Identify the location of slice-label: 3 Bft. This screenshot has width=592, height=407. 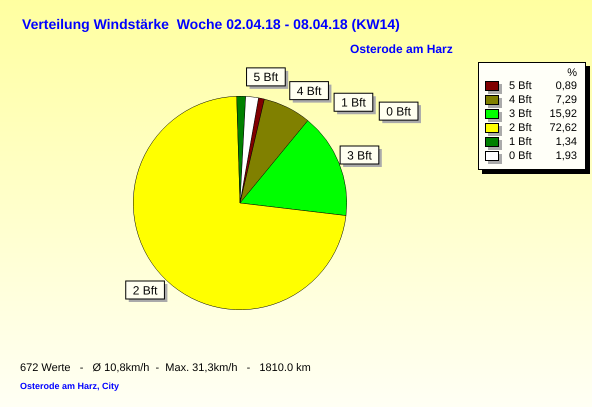
(359, 155).